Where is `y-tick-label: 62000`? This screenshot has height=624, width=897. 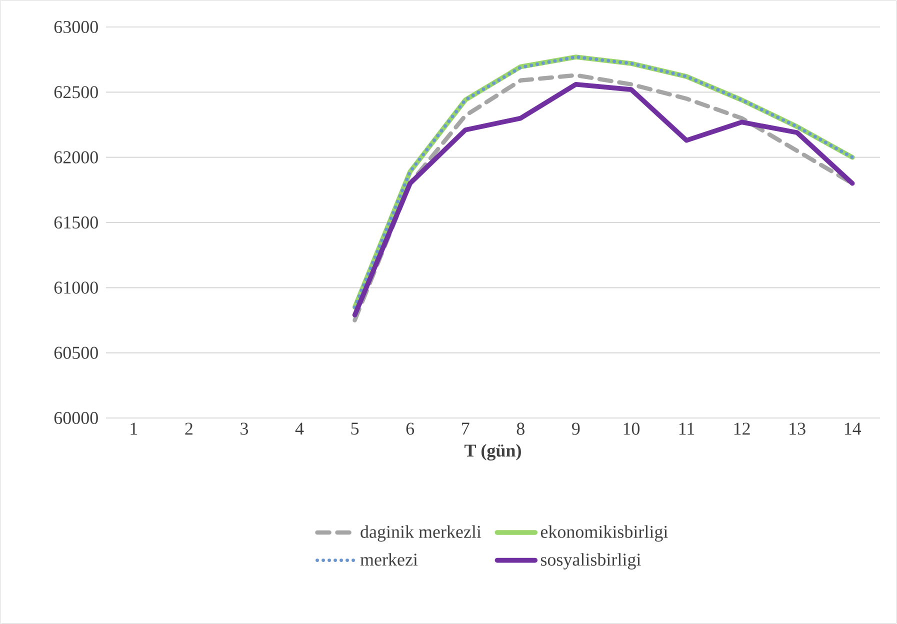
y-tick-label: 62000 is located at coordinates (76, 157).